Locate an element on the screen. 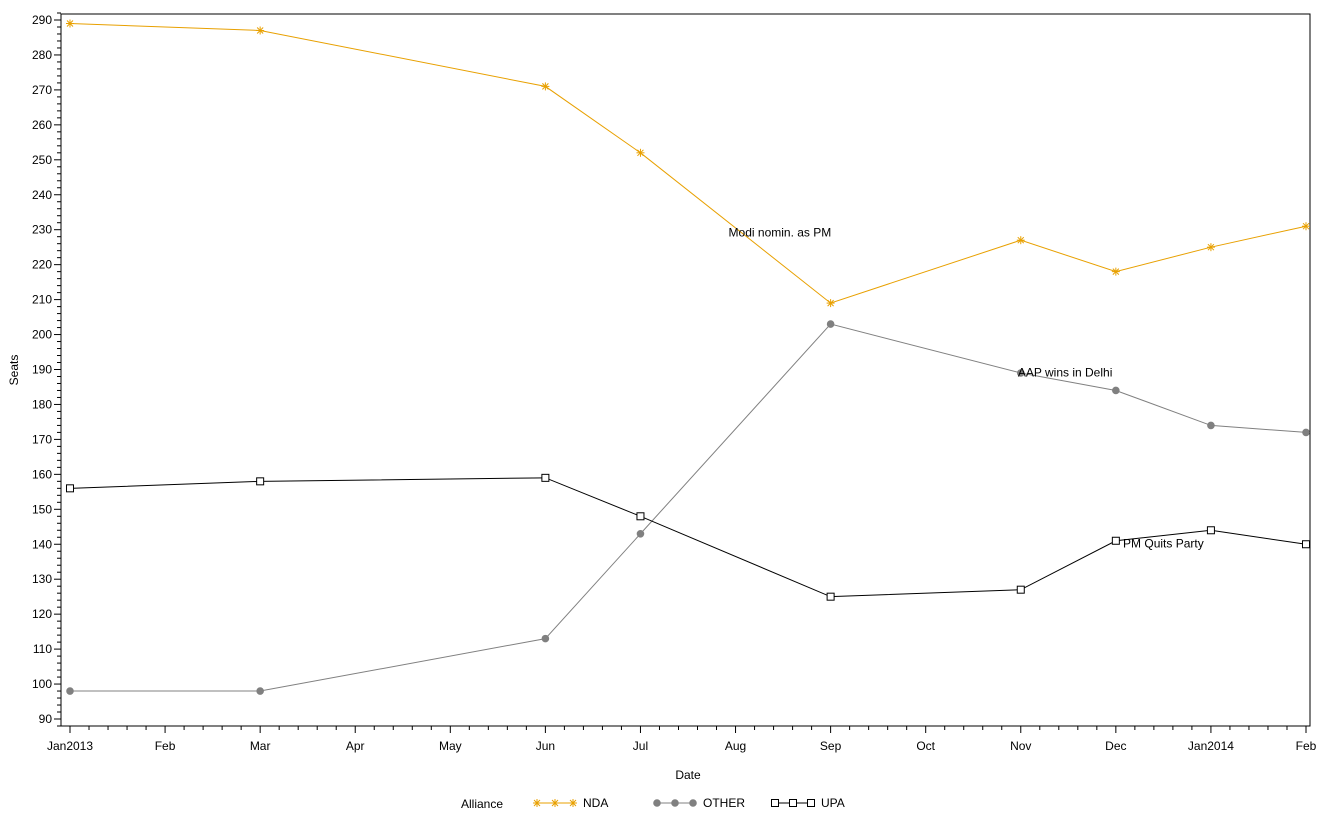  y-tick-label: 180 is located at coordinates (42, 404).